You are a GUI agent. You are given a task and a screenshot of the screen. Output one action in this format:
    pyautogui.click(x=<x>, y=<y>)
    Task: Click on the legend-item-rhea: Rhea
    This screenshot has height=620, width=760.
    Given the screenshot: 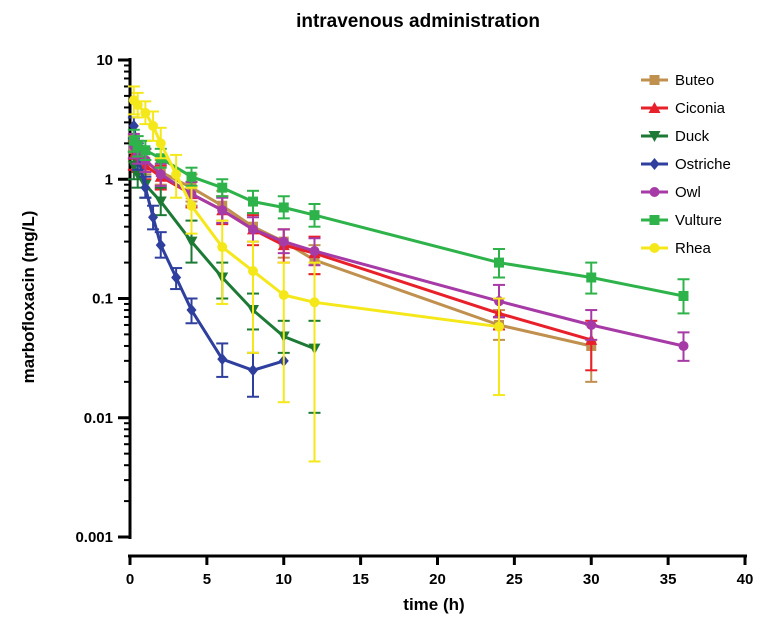 What is the action you would take?
    pyautogui.click(x=676, y=248)
    